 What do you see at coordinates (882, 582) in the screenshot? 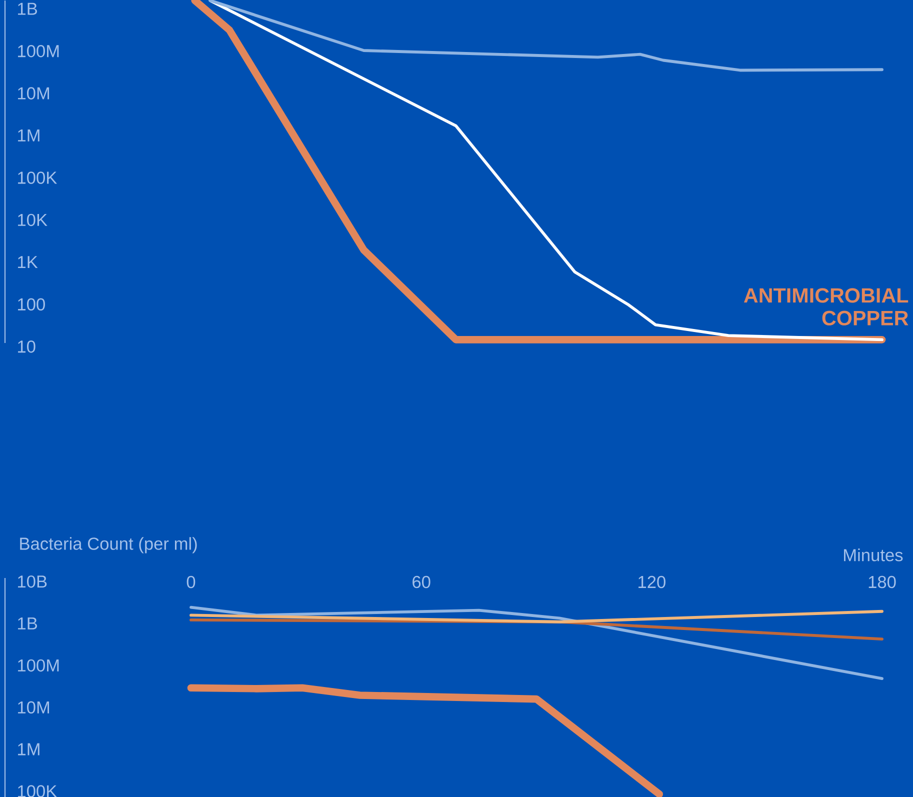
I see `x-tick-label: 180` at bounding box center [882, 582].